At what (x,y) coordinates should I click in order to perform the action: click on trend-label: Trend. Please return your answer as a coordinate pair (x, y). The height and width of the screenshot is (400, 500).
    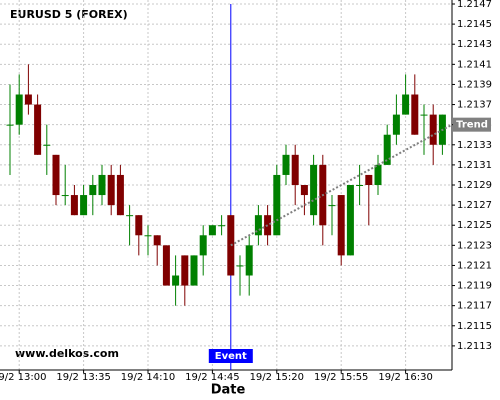
    Looking at the image, I should click on (472, 125).